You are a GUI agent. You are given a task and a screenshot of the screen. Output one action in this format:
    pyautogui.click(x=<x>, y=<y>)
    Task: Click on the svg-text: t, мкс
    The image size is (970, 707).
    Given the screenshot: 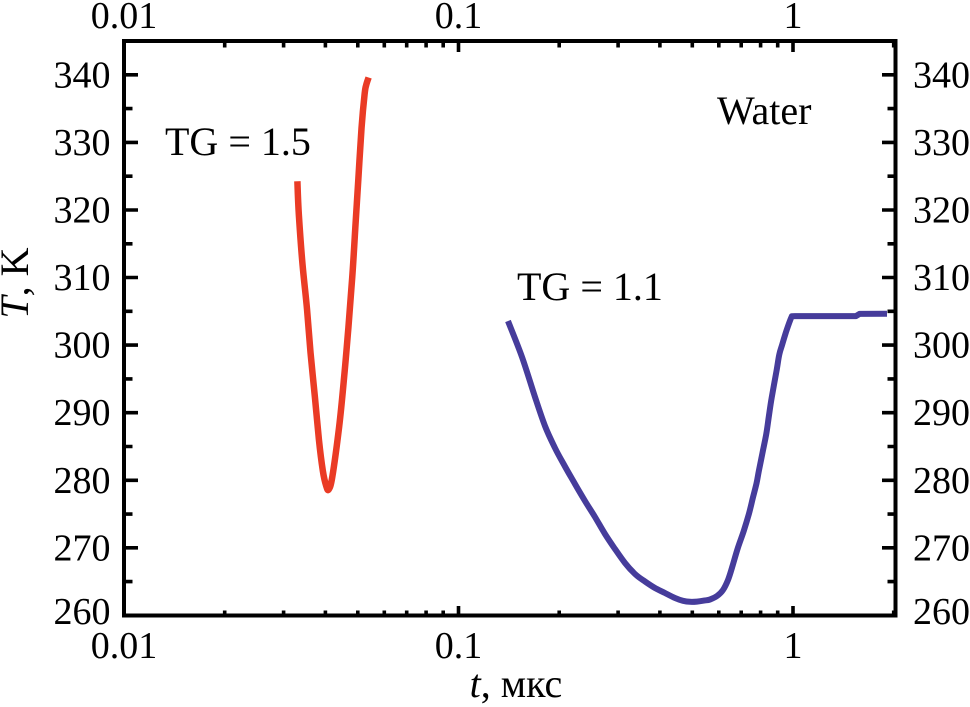 What is the action you would take?
    pyautogui.click(x=516, y=683)
    